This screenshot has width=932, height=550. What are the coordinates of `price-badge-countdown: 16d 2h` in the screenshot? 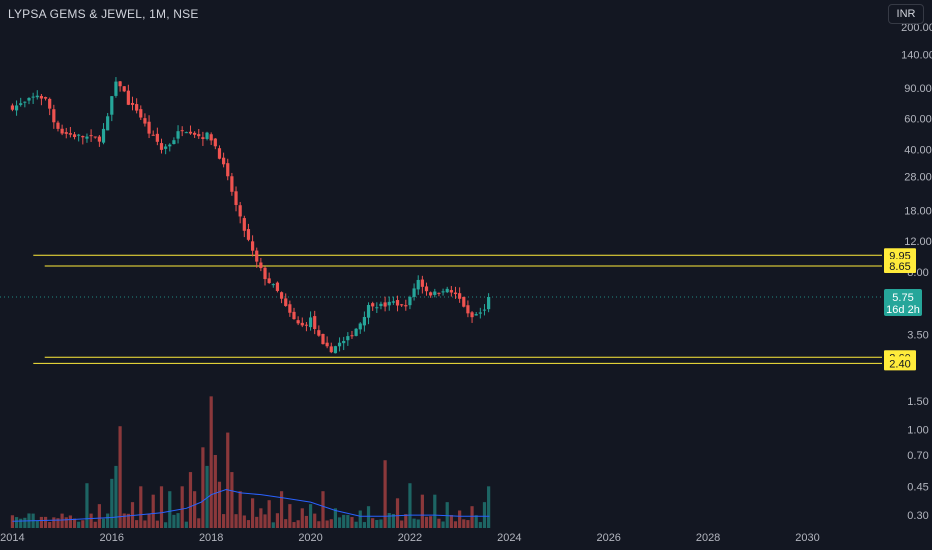 It's located at (903, 310).